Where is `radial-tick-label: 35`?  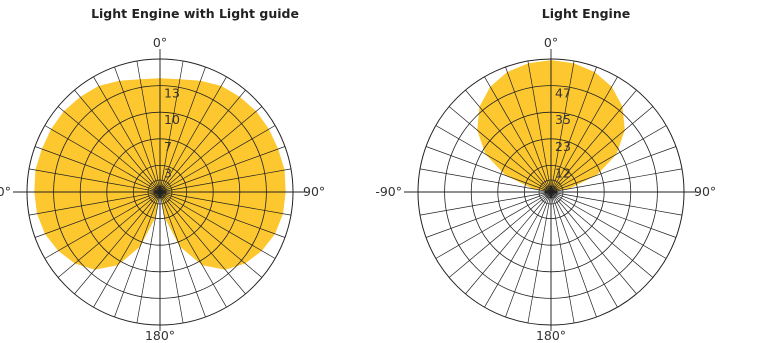
radial-tick-label: 35 is located at coordinates (563, 119).